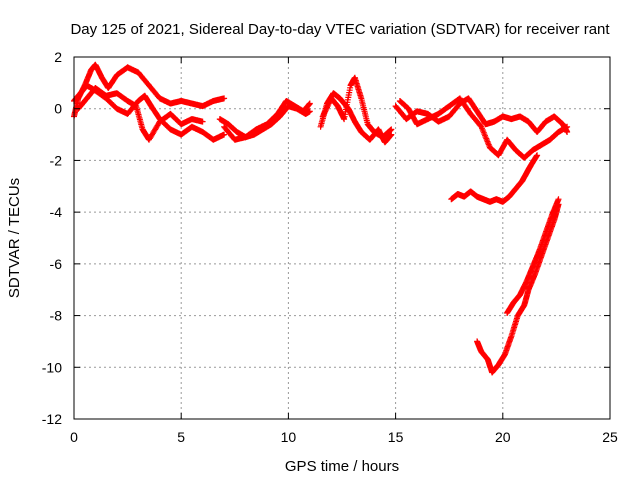  I want to click on x-axis-label: GPS time / hours, so click(342, 466).